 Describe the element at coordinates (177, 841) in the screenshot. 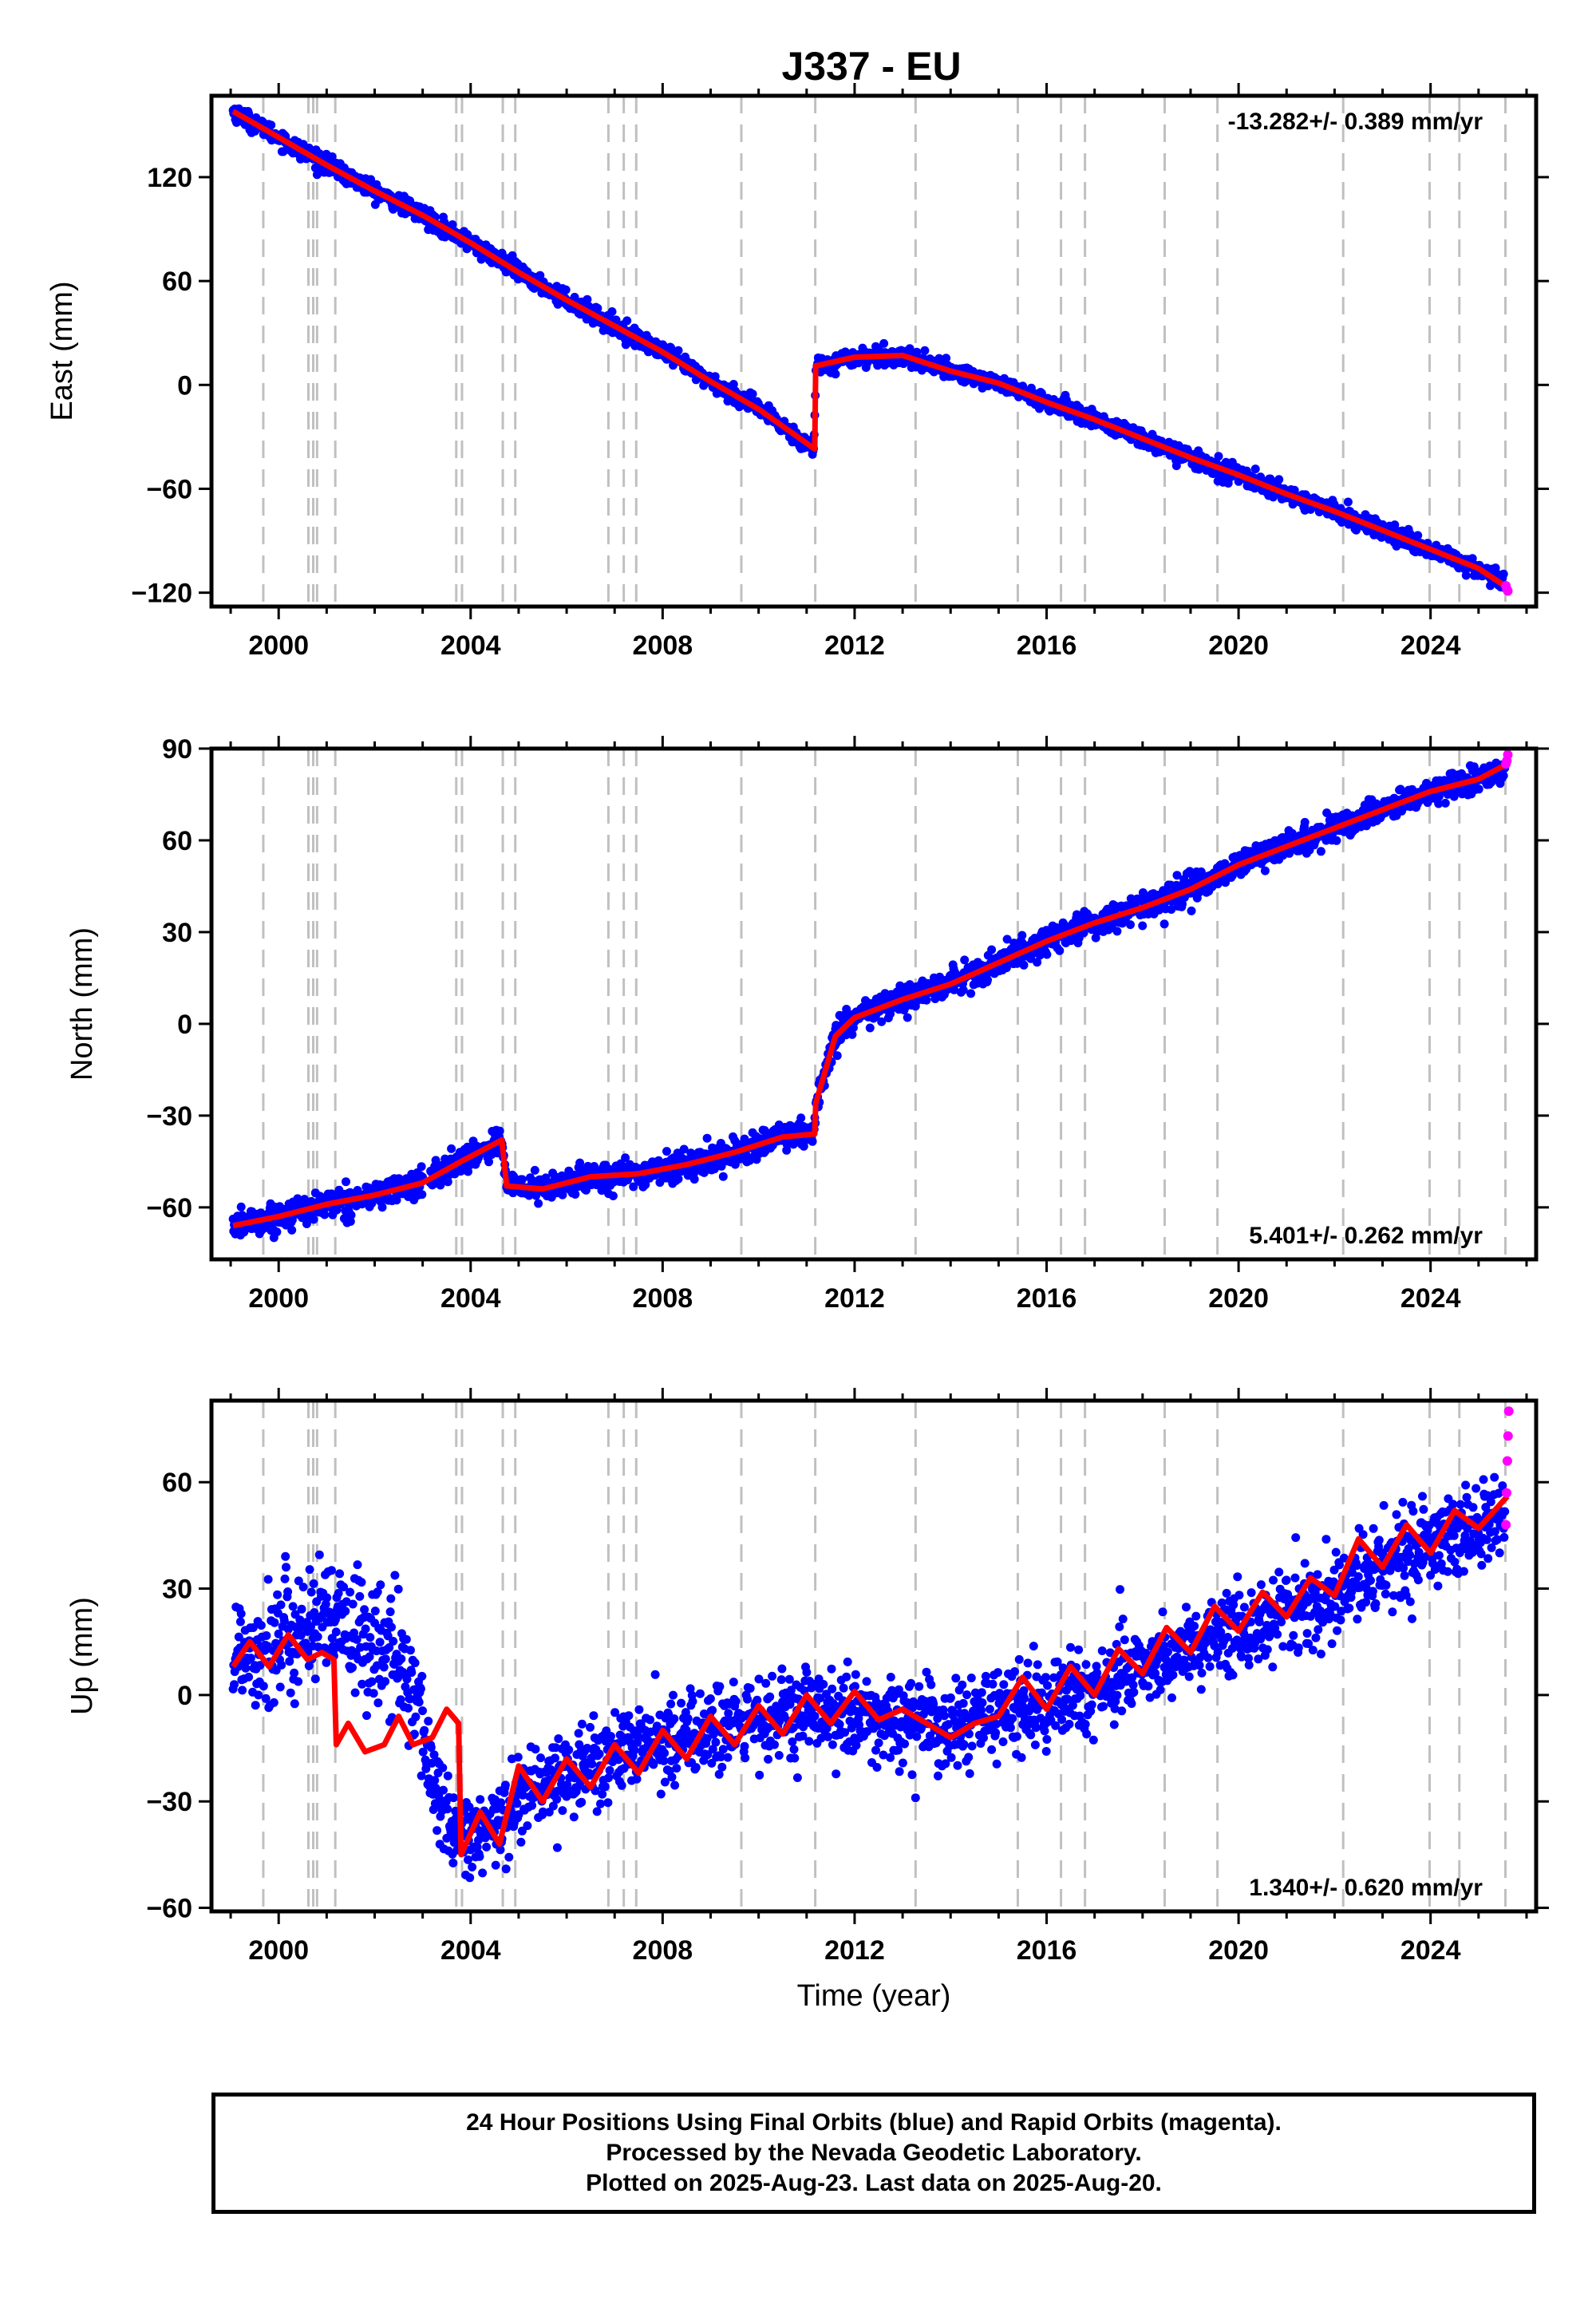

I see `y-tick-label: 60` at that location.